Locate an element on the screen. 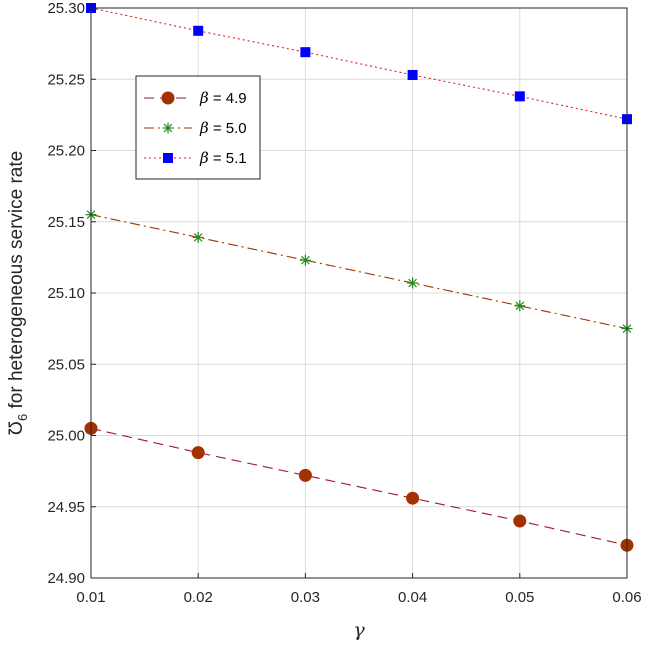 The height and width of the screenshot is (646, 645). y-axis-label-subscript: 6 is located at coordinates (22, 417).